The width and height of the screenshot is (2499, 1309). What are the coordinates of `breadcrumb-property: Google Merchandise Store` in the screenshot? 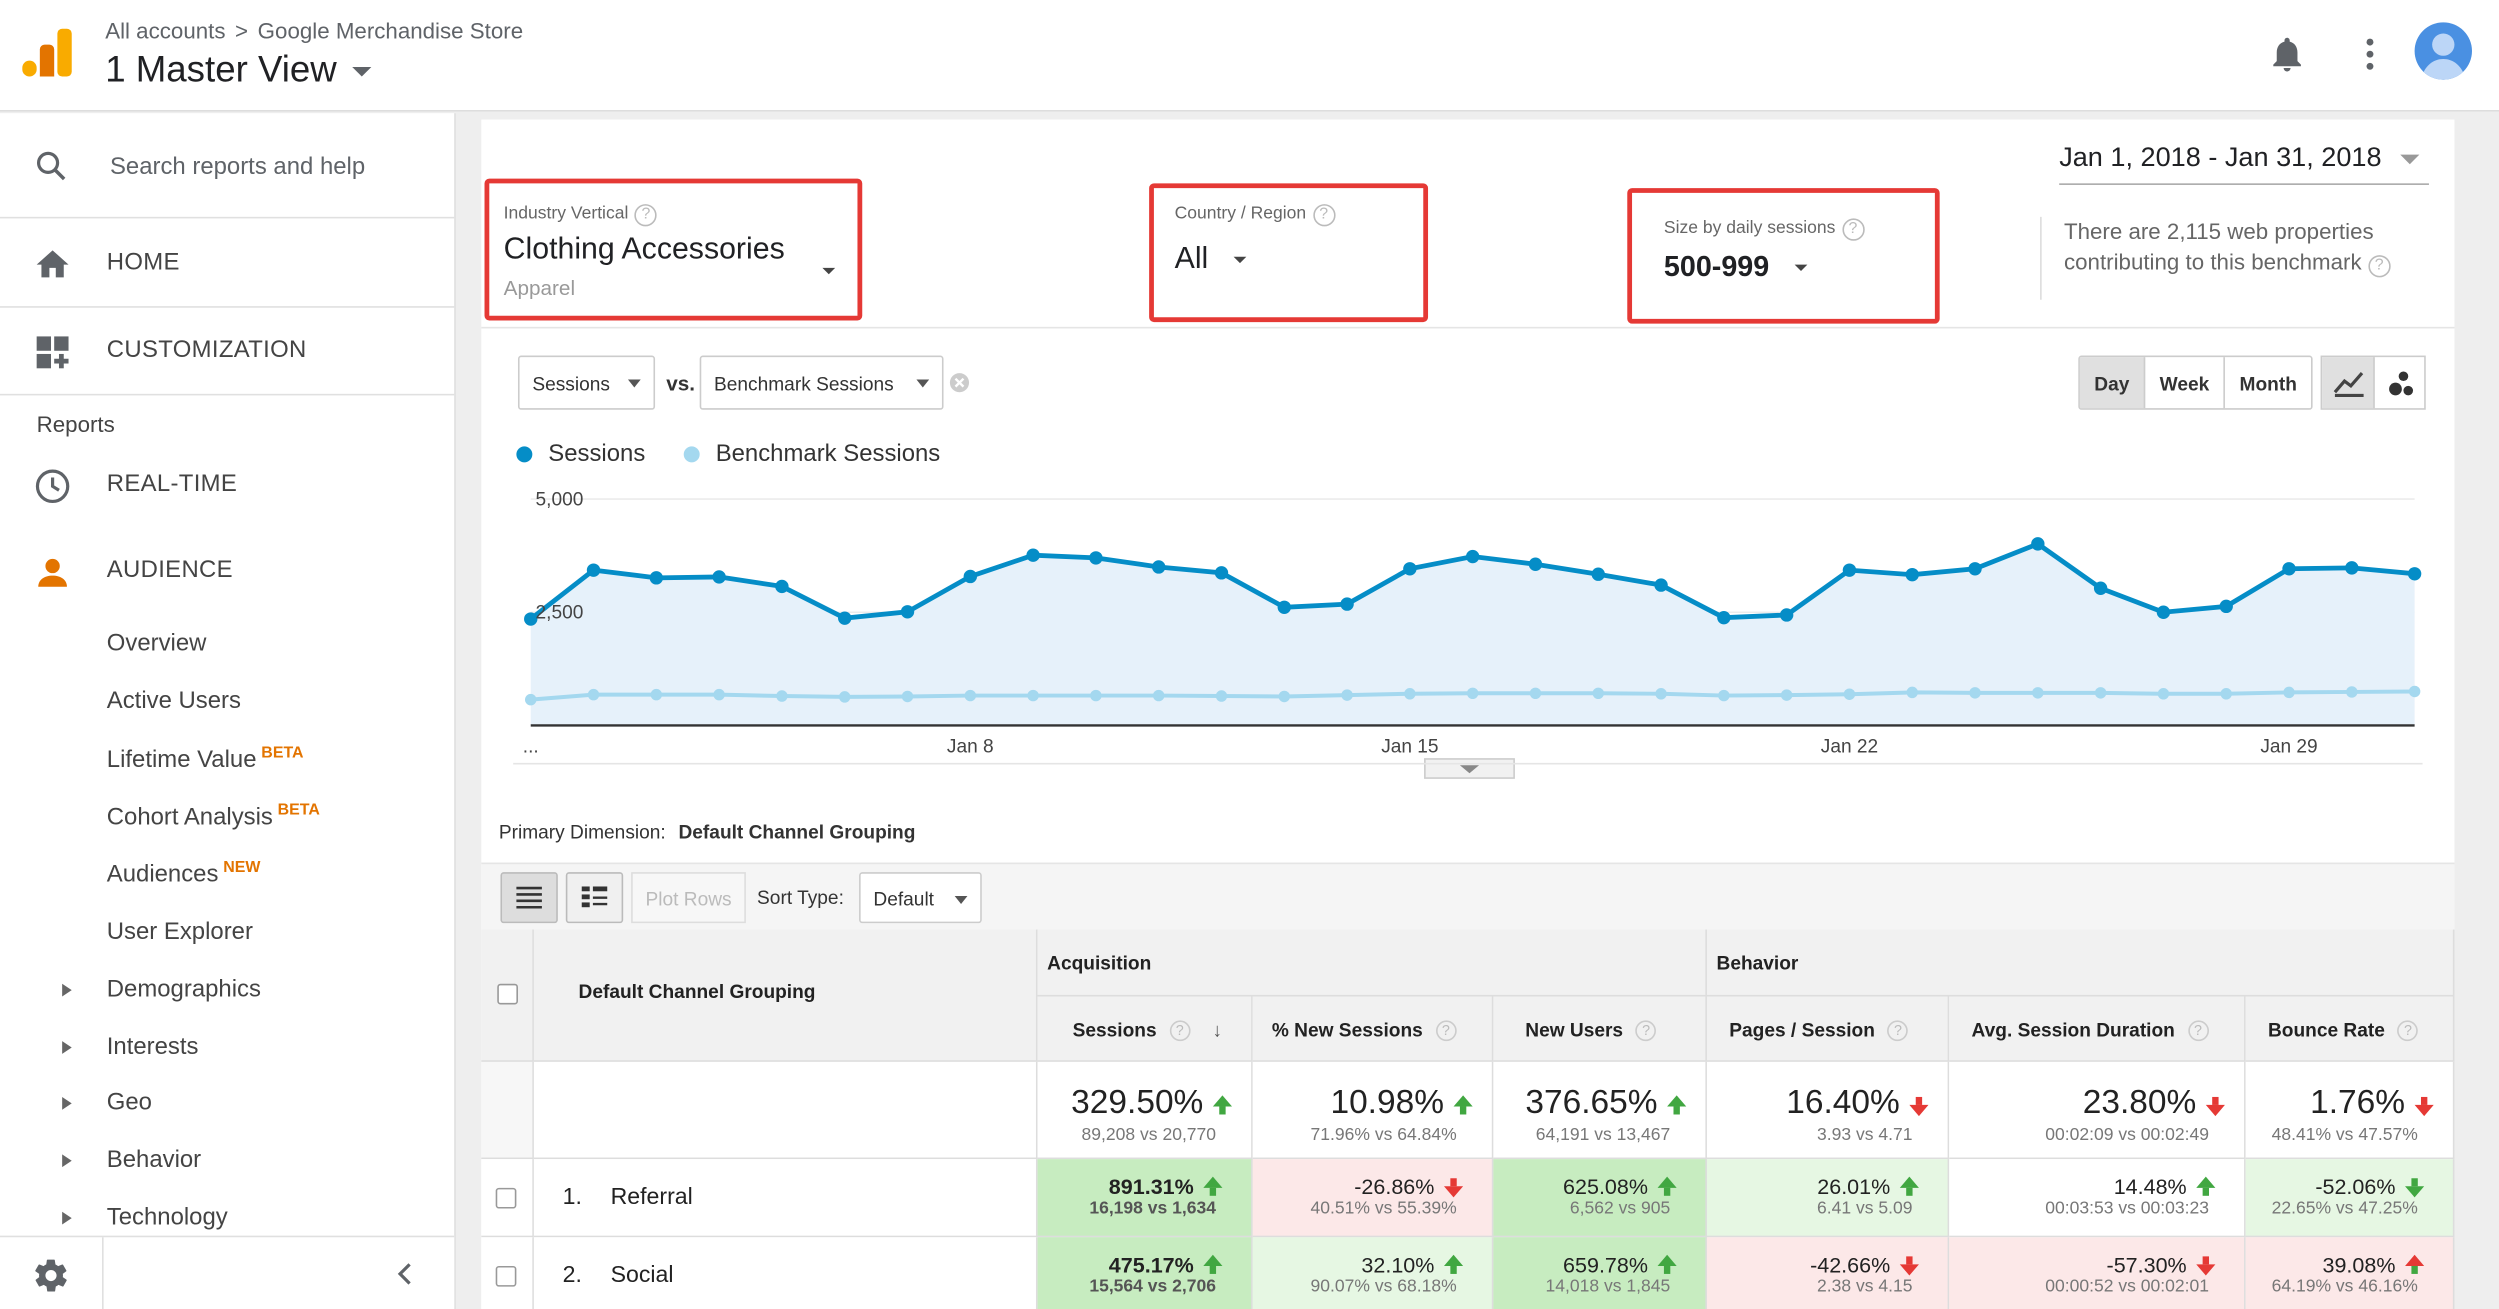 It's located at (390, 30).